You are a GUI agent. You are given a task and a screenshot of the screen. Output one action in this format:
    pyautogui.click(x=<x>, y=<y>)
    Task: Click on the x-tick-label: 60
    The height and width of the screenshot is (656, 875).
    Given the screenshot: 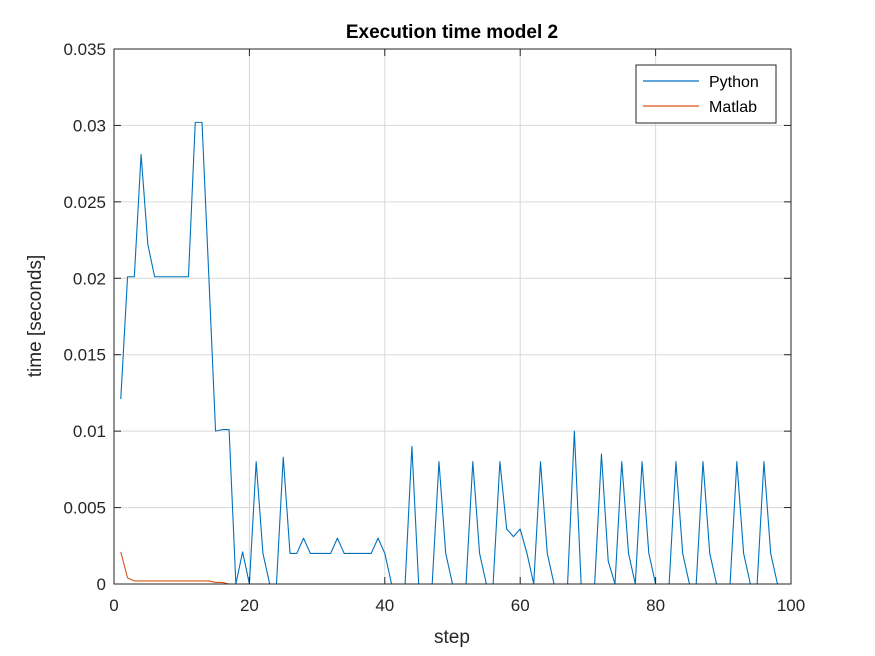 What is the action you would take?
    pyautogui.click(x=520, y=605)
    